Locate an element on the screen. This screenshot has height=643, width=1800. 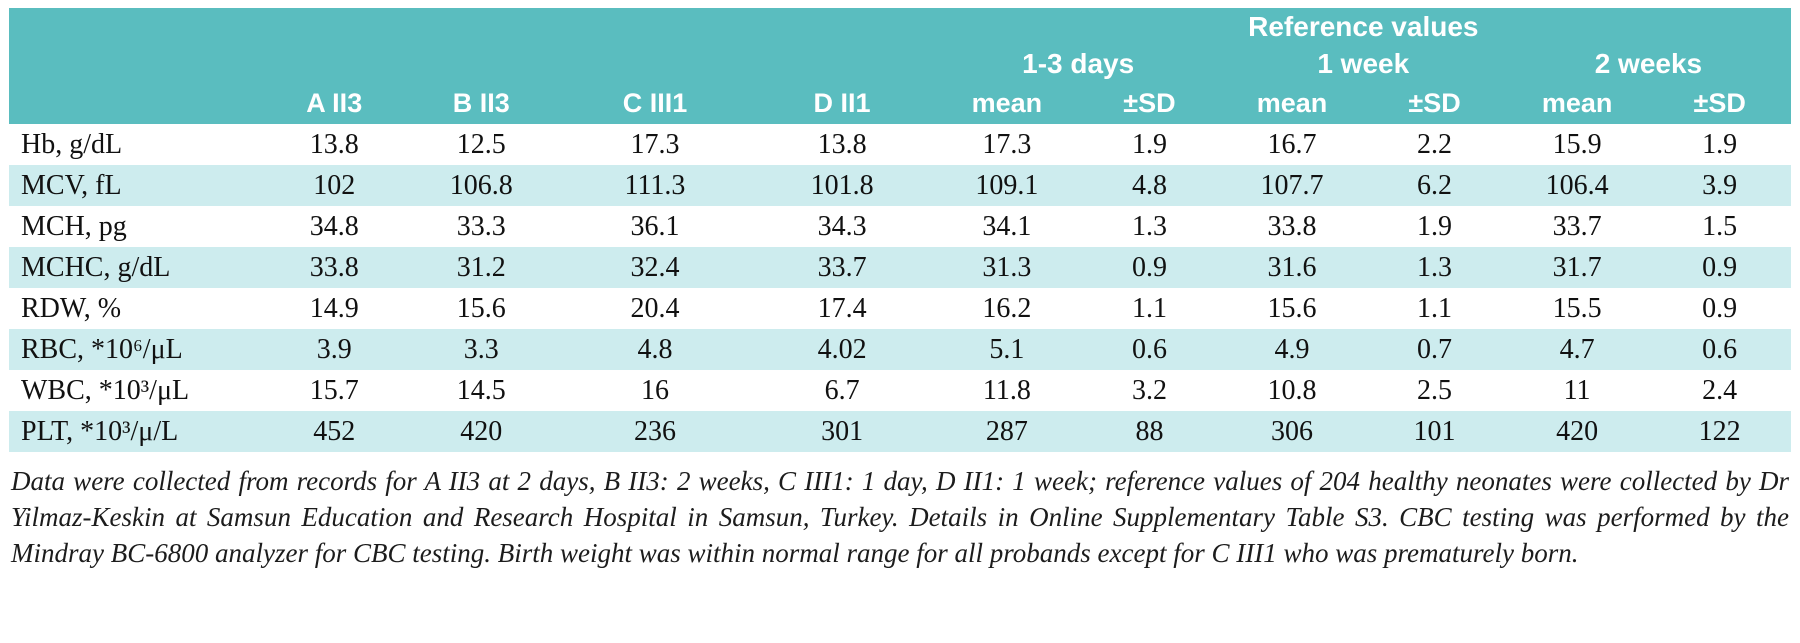
table-cell: 16 is located at coordinates (655, 390).